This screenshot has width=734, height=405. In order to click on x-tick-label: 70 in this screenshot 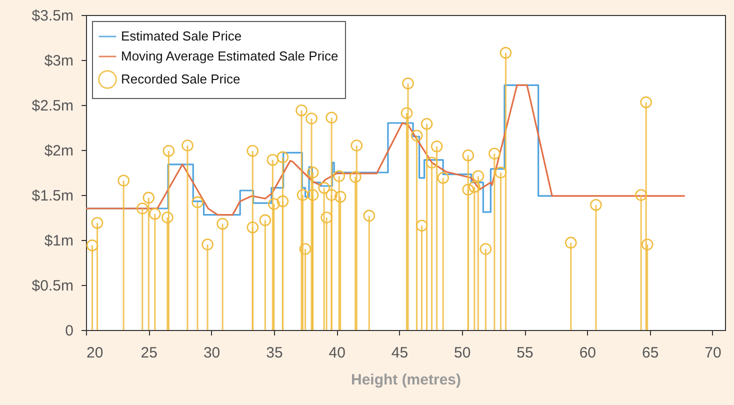, I will do `click(713, 353)`.